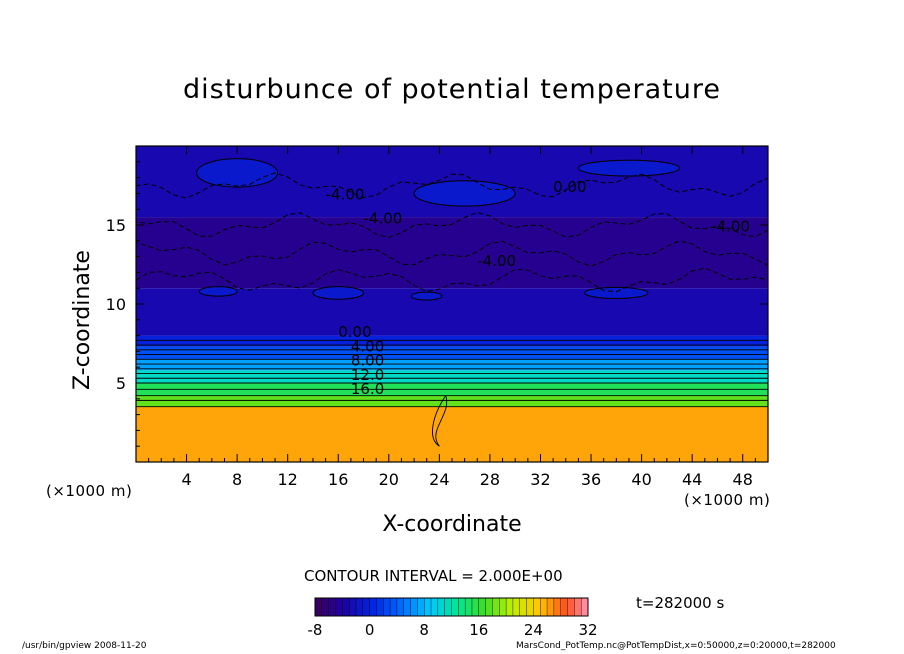 The image size is (904, 654). What do you see at coordinates (367, 346) in the screenshot?
I see `contour-label: 4.00` at bounding box center [367, 346].